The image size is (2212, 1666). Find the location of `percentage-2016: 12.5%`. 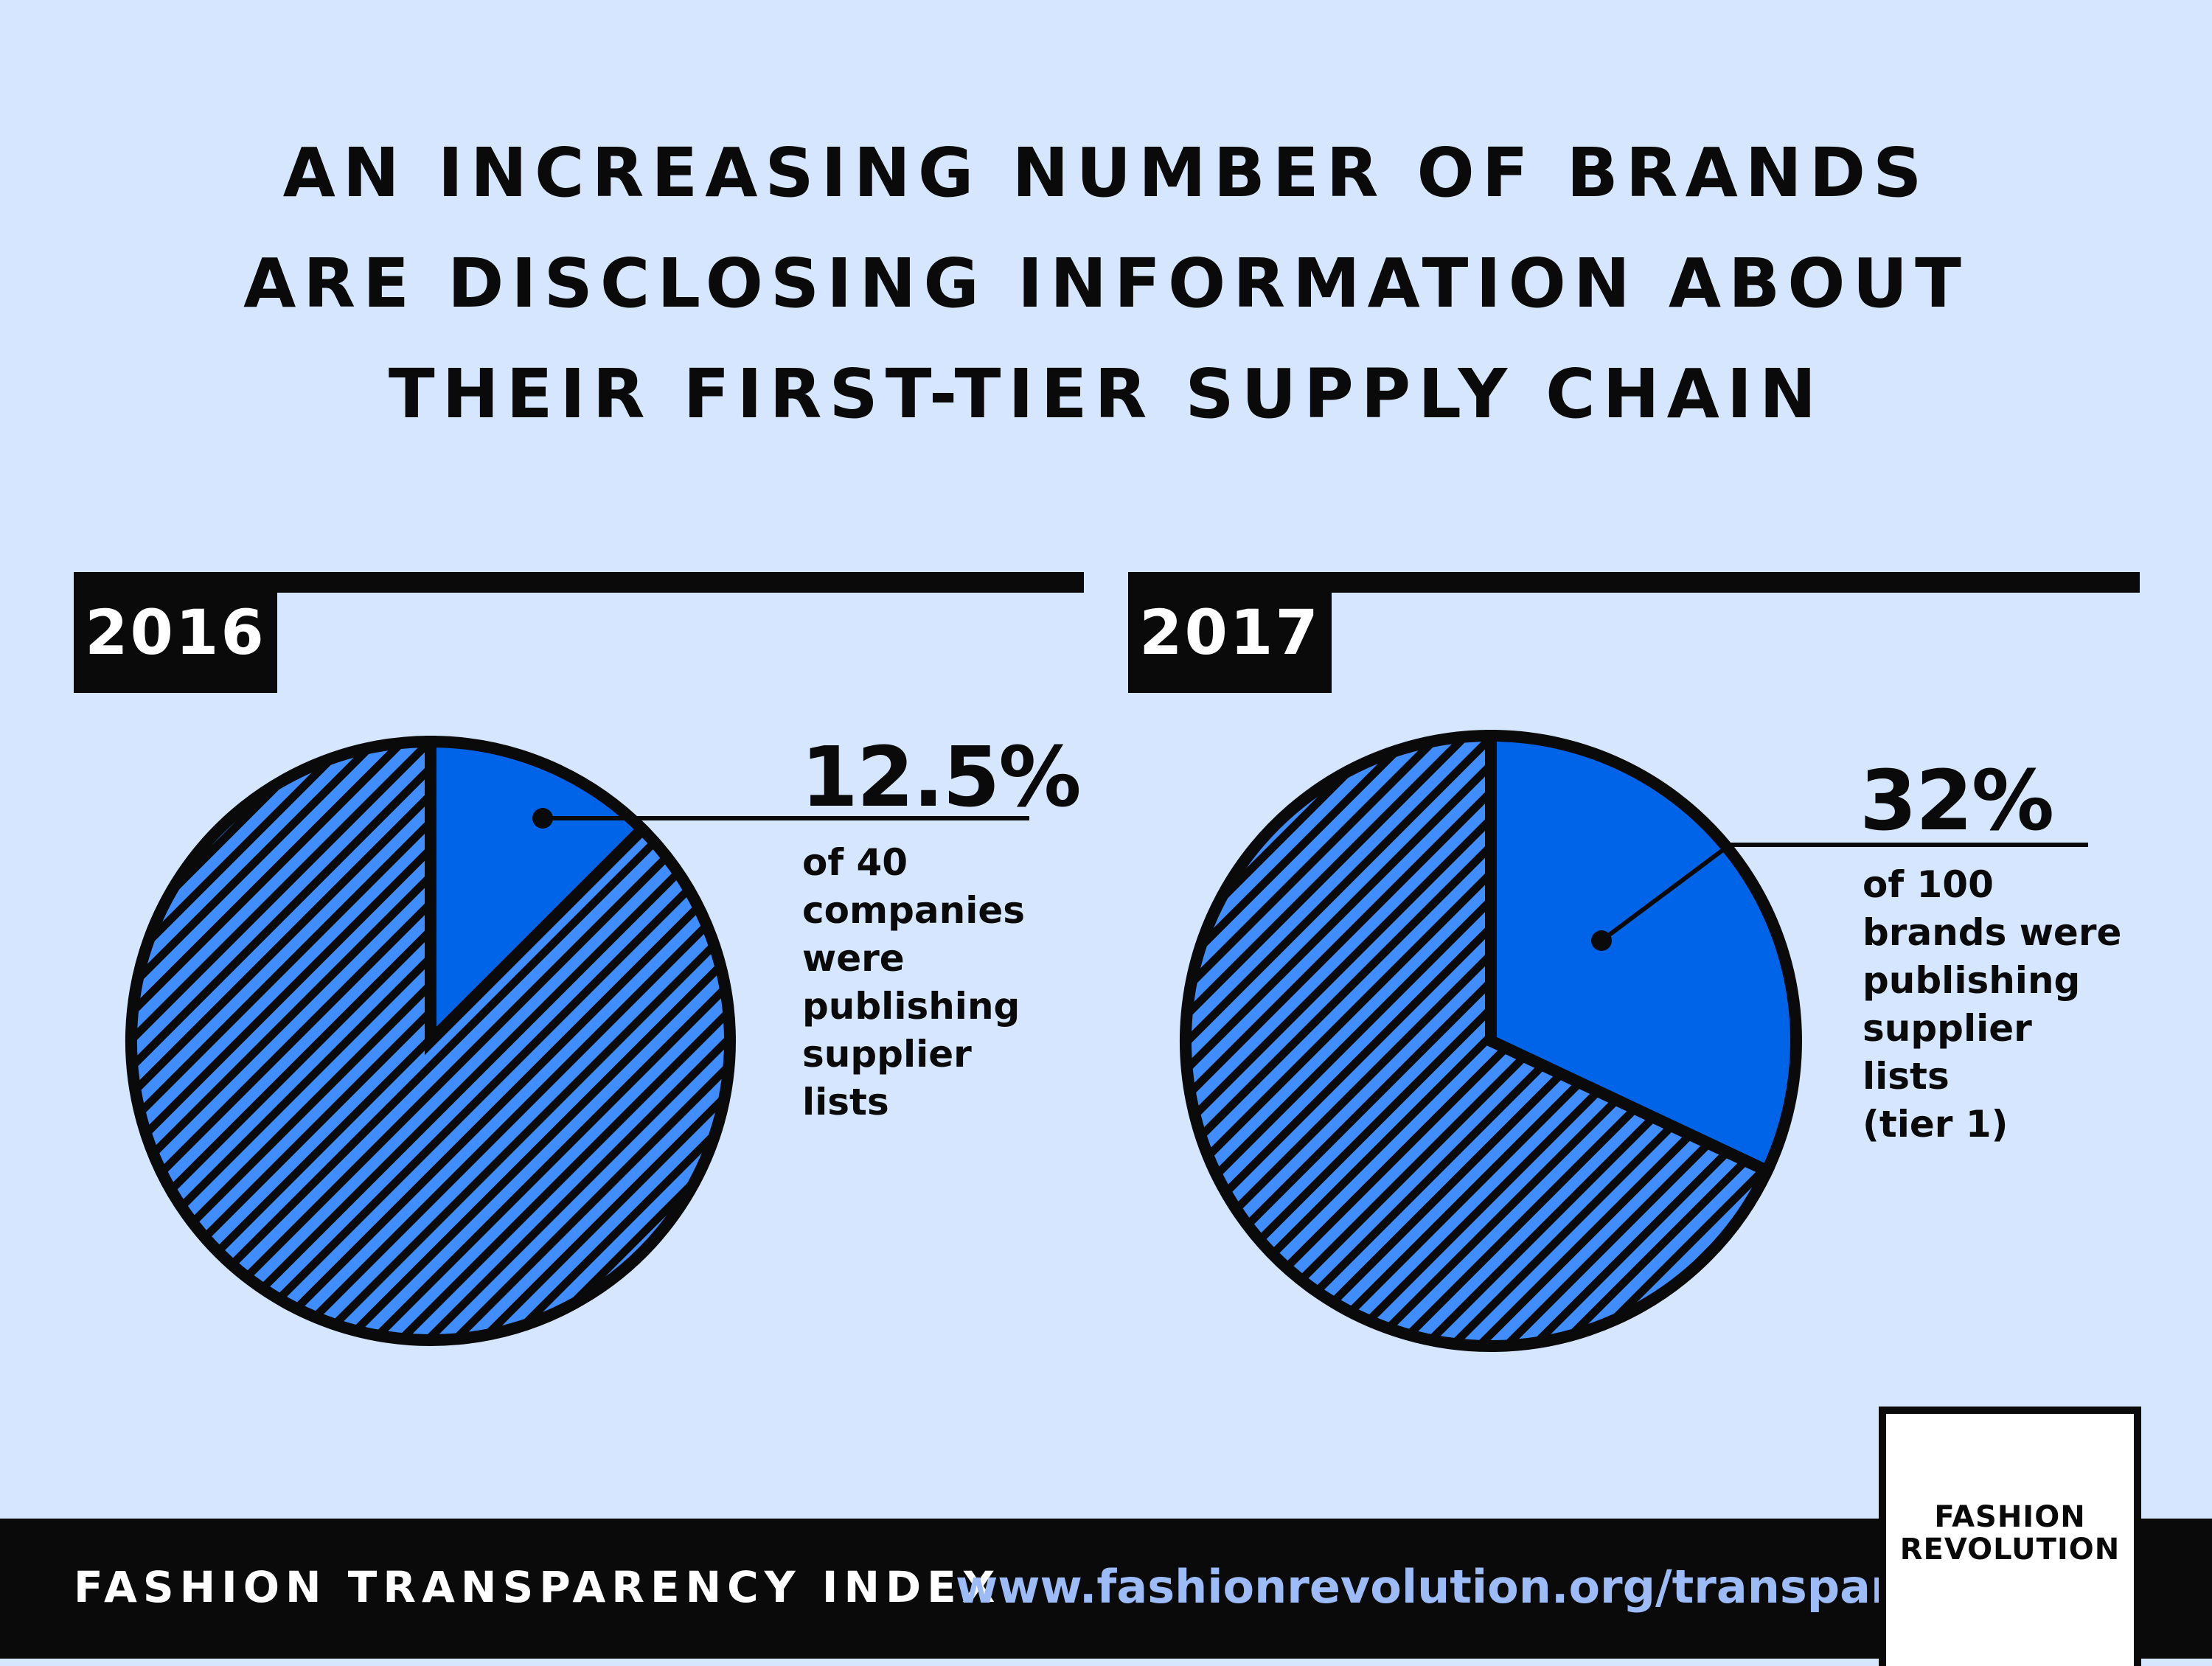

percentage-2016: 12.5% is located at coordinates (941, 778).